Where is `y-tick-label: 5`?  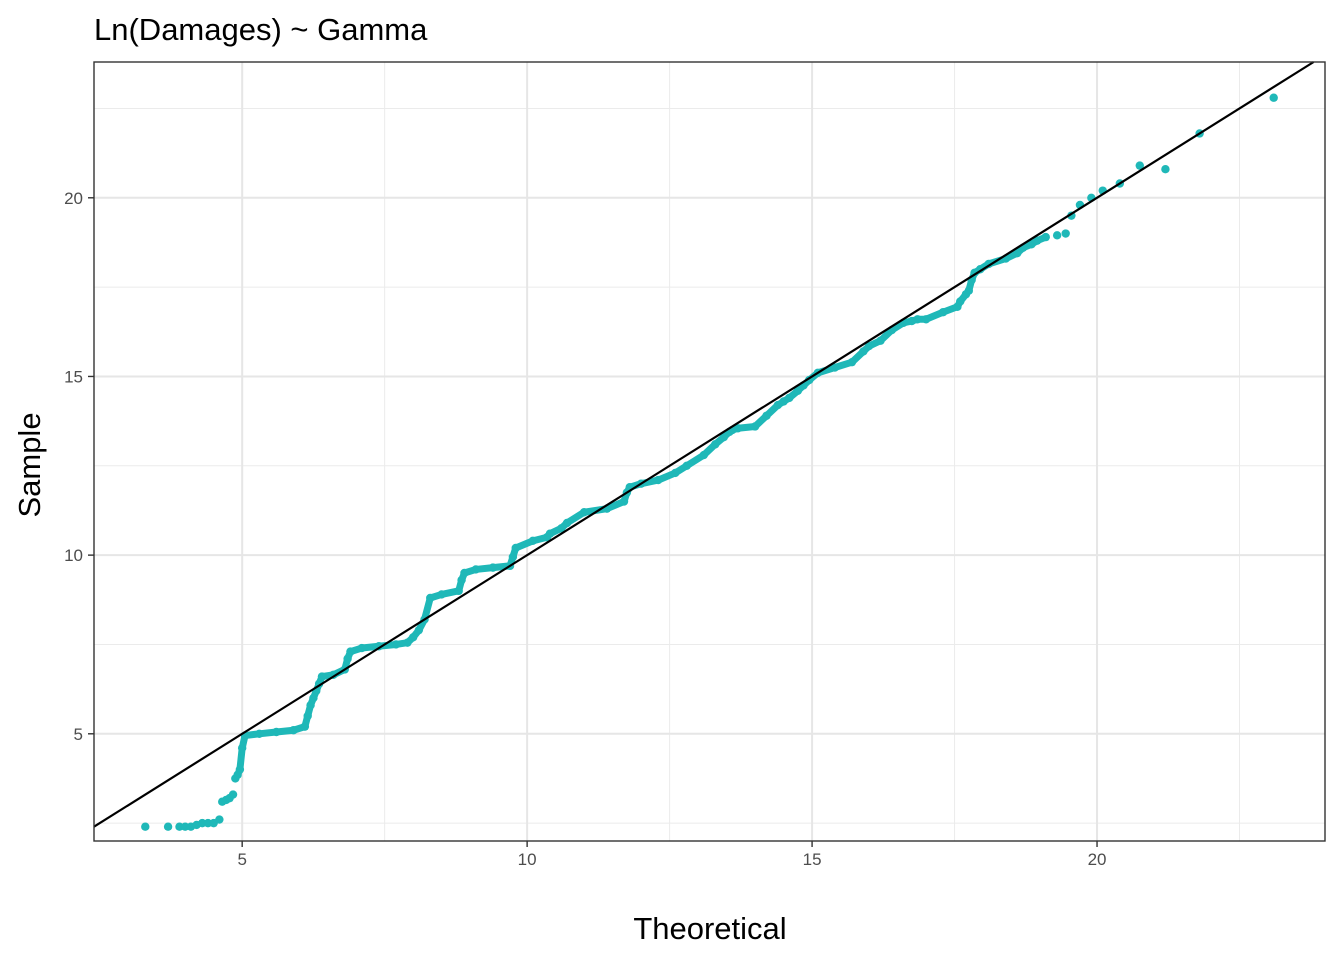 y-tick-label: 5 is located at coordinates (78, 734).